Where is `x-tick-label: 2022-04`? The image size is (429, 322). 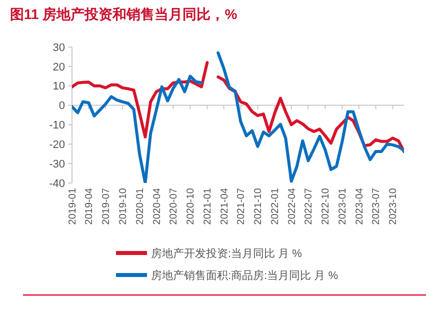
x-tick-label: 2022-04 is located at coordinates (292, 206).